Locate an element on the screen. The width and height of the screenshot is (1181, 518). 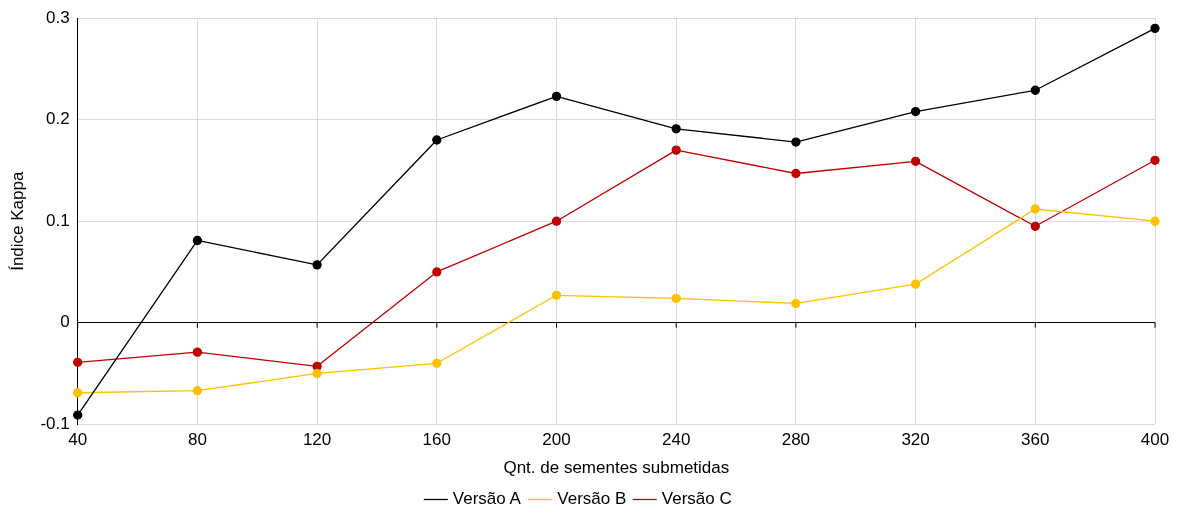
x-tick-label: 360 is located at coordinates (1035, 440).